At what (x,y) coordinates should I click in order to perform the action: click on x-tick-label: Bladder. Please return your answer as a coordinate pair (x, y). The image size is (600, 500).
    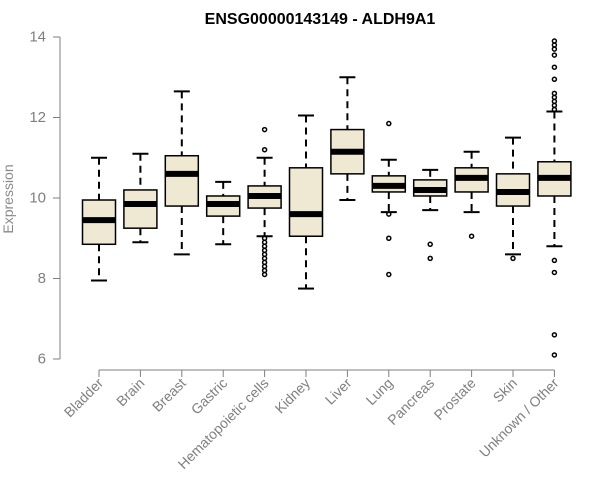
    Looking at the image, I should click on (84, 398).